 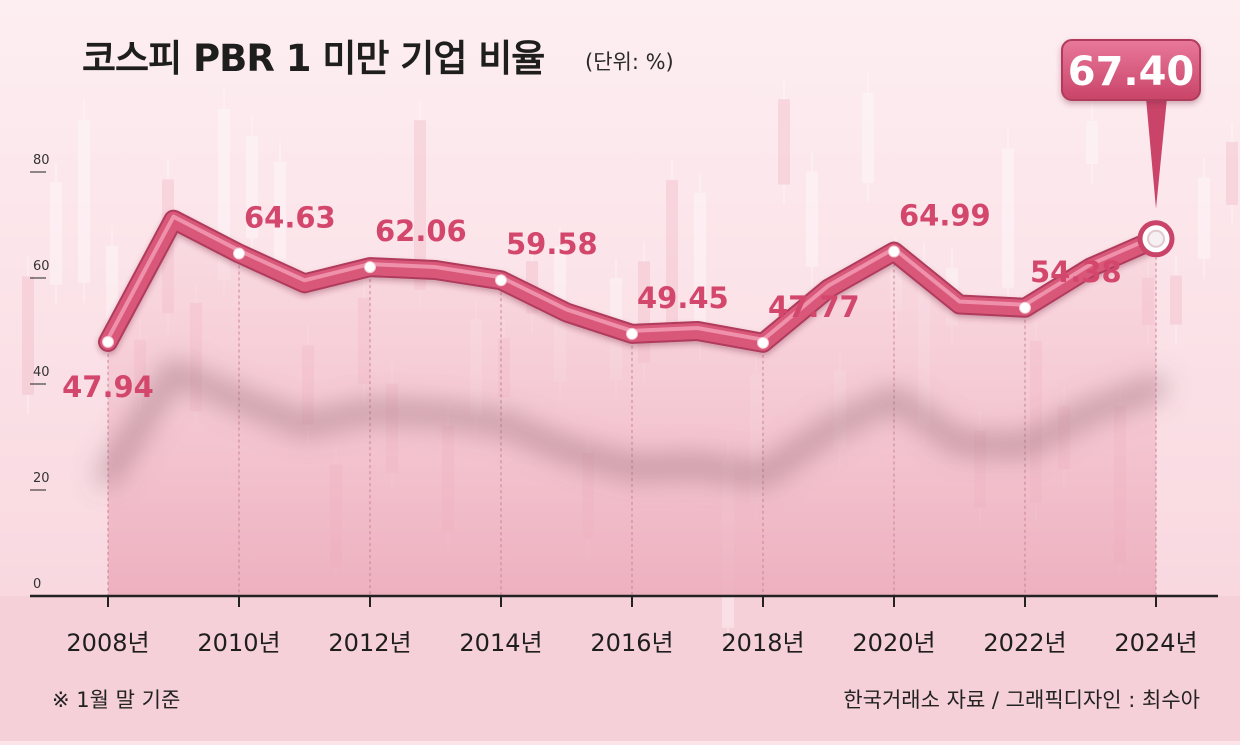 What do you see at coordinates (108, 387) in the screenshot?
I see `data-label: 47.94` at bounding box center [108, 387].